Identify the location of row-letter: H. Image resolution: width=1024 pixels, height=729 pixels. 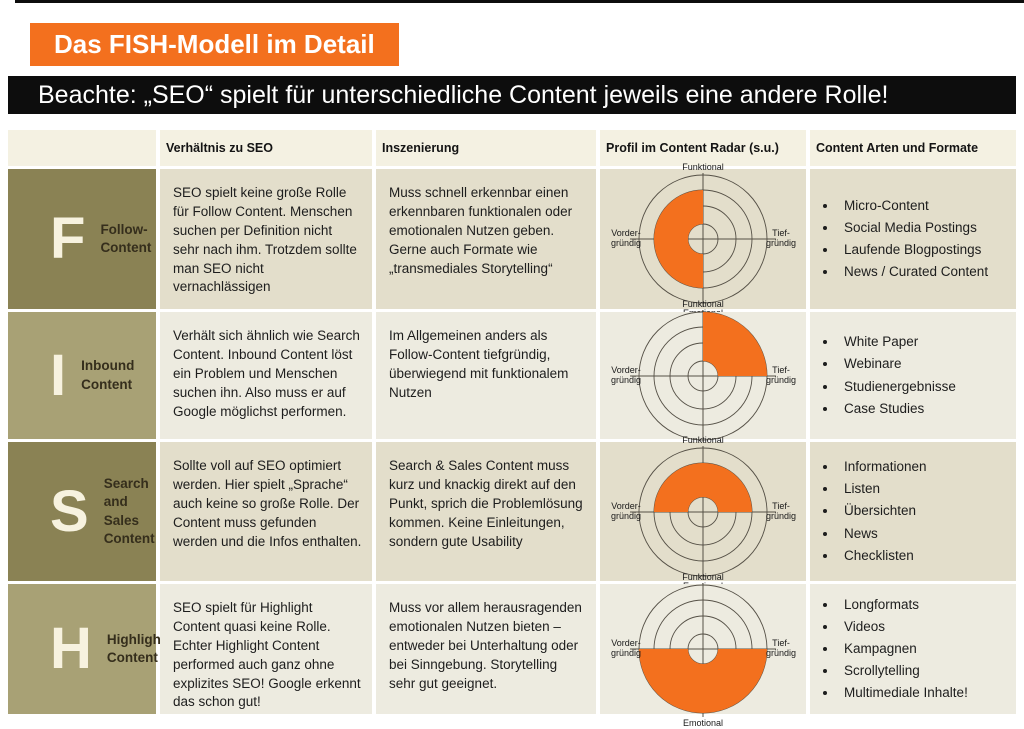
(71, 648).